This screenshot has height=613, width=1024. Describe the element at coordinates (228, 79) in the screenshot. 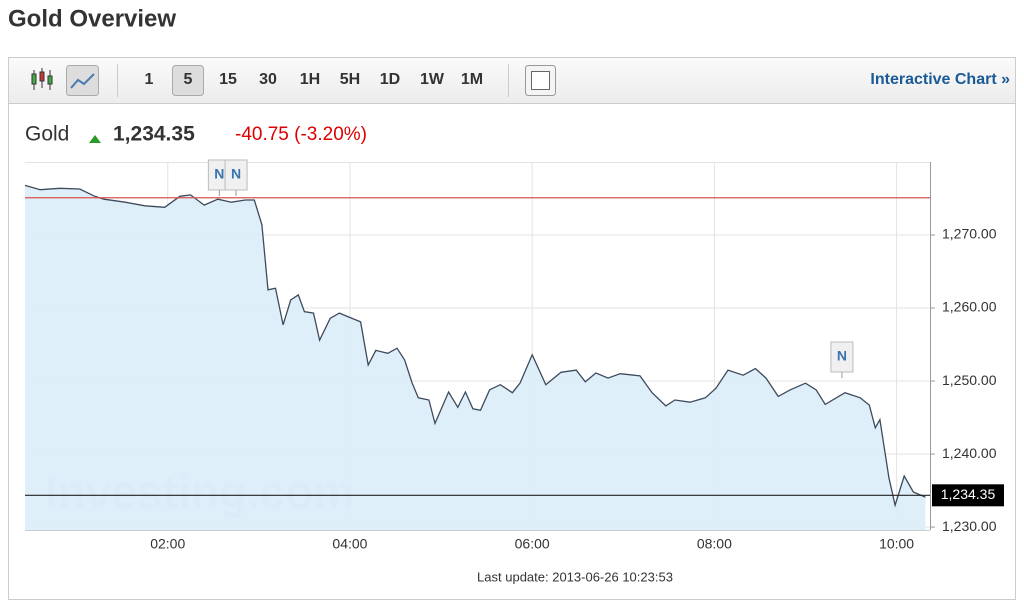

I see `interval-button: 15` at that location.